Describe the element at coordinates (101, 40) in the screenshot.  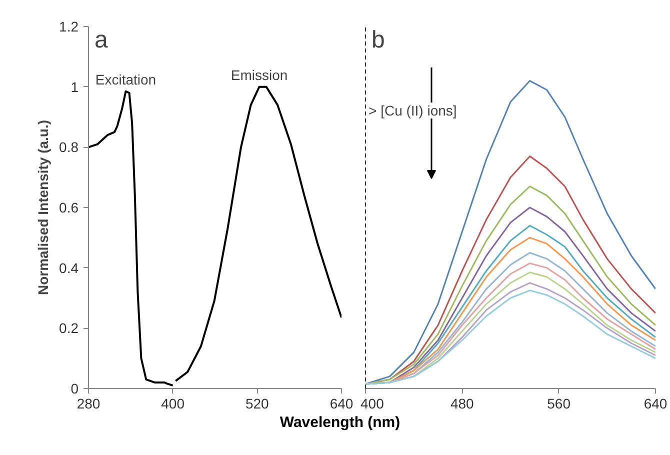
I see `chart-title: a` at that location.